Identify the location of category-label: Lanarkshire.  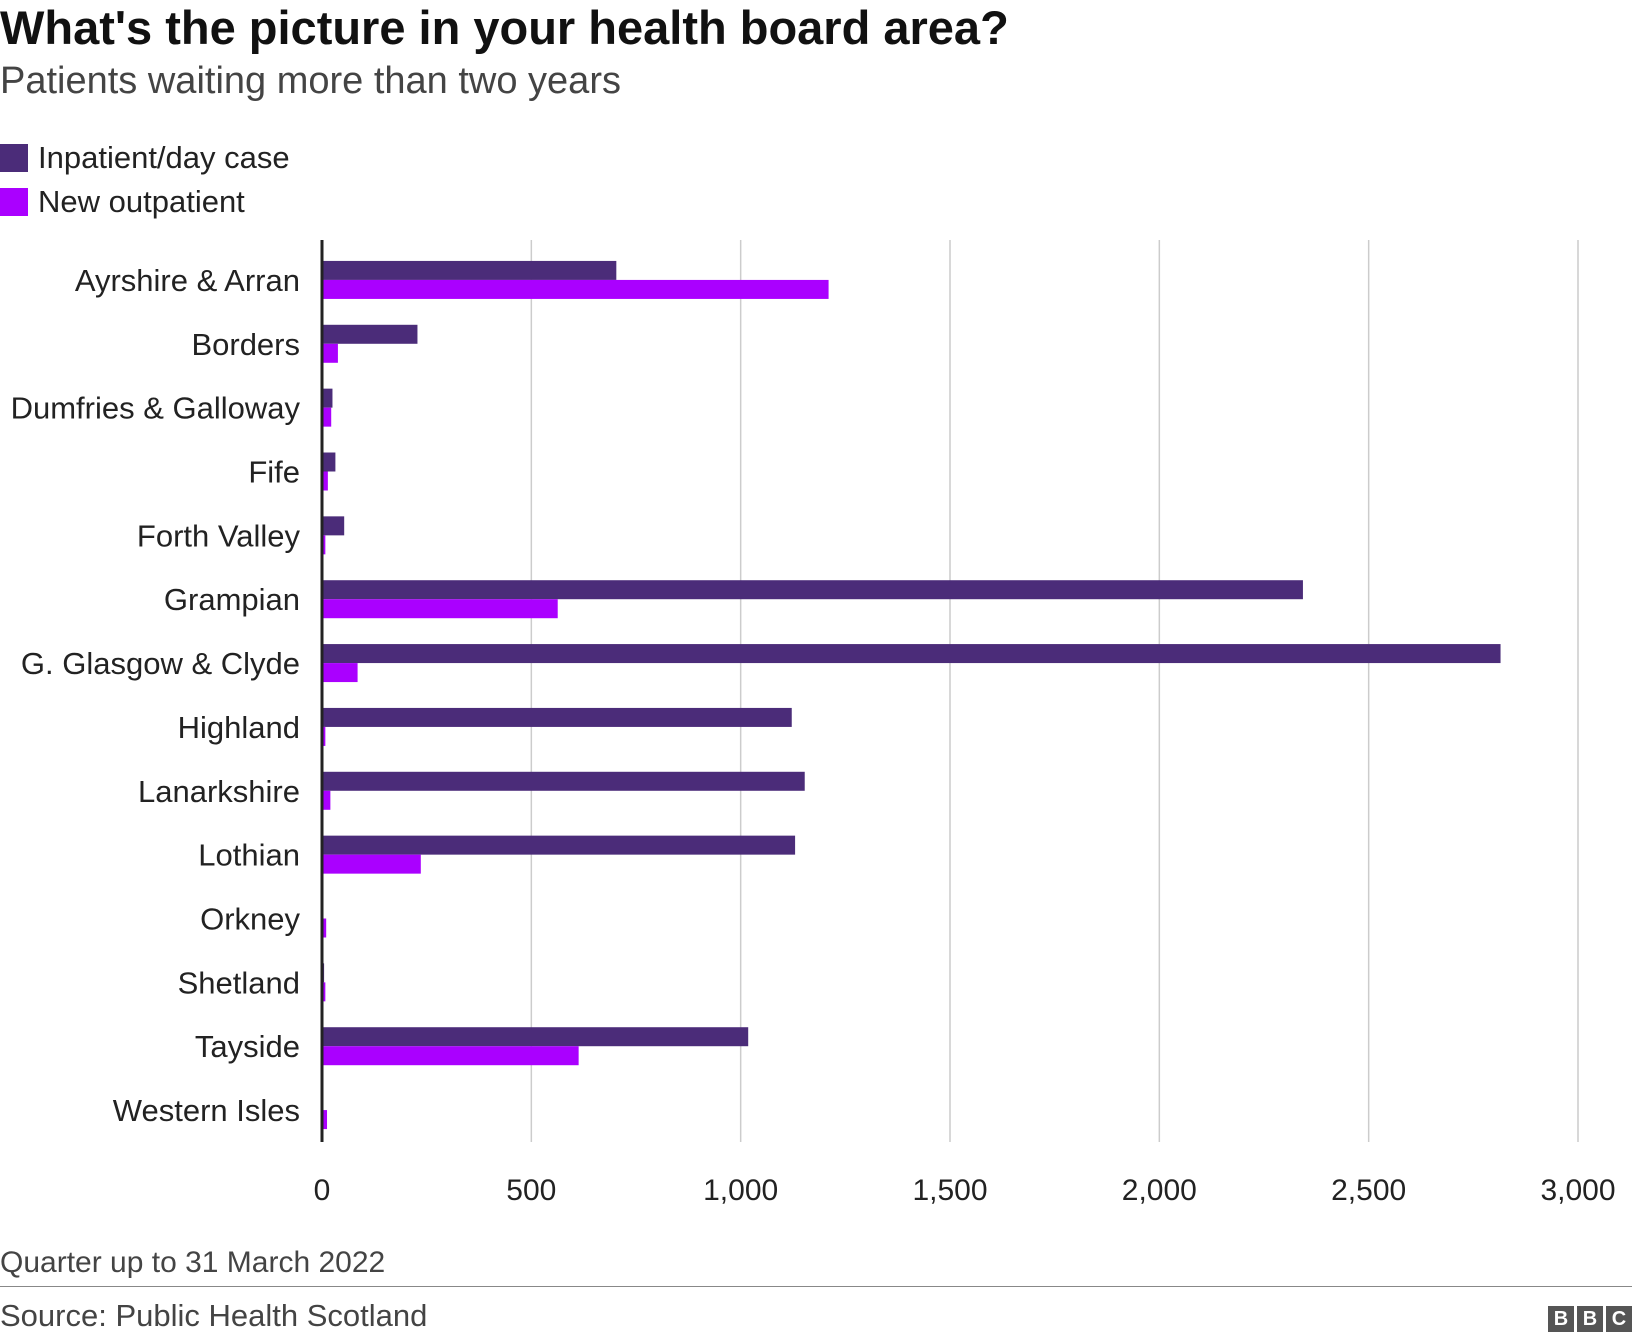
(219, 791).